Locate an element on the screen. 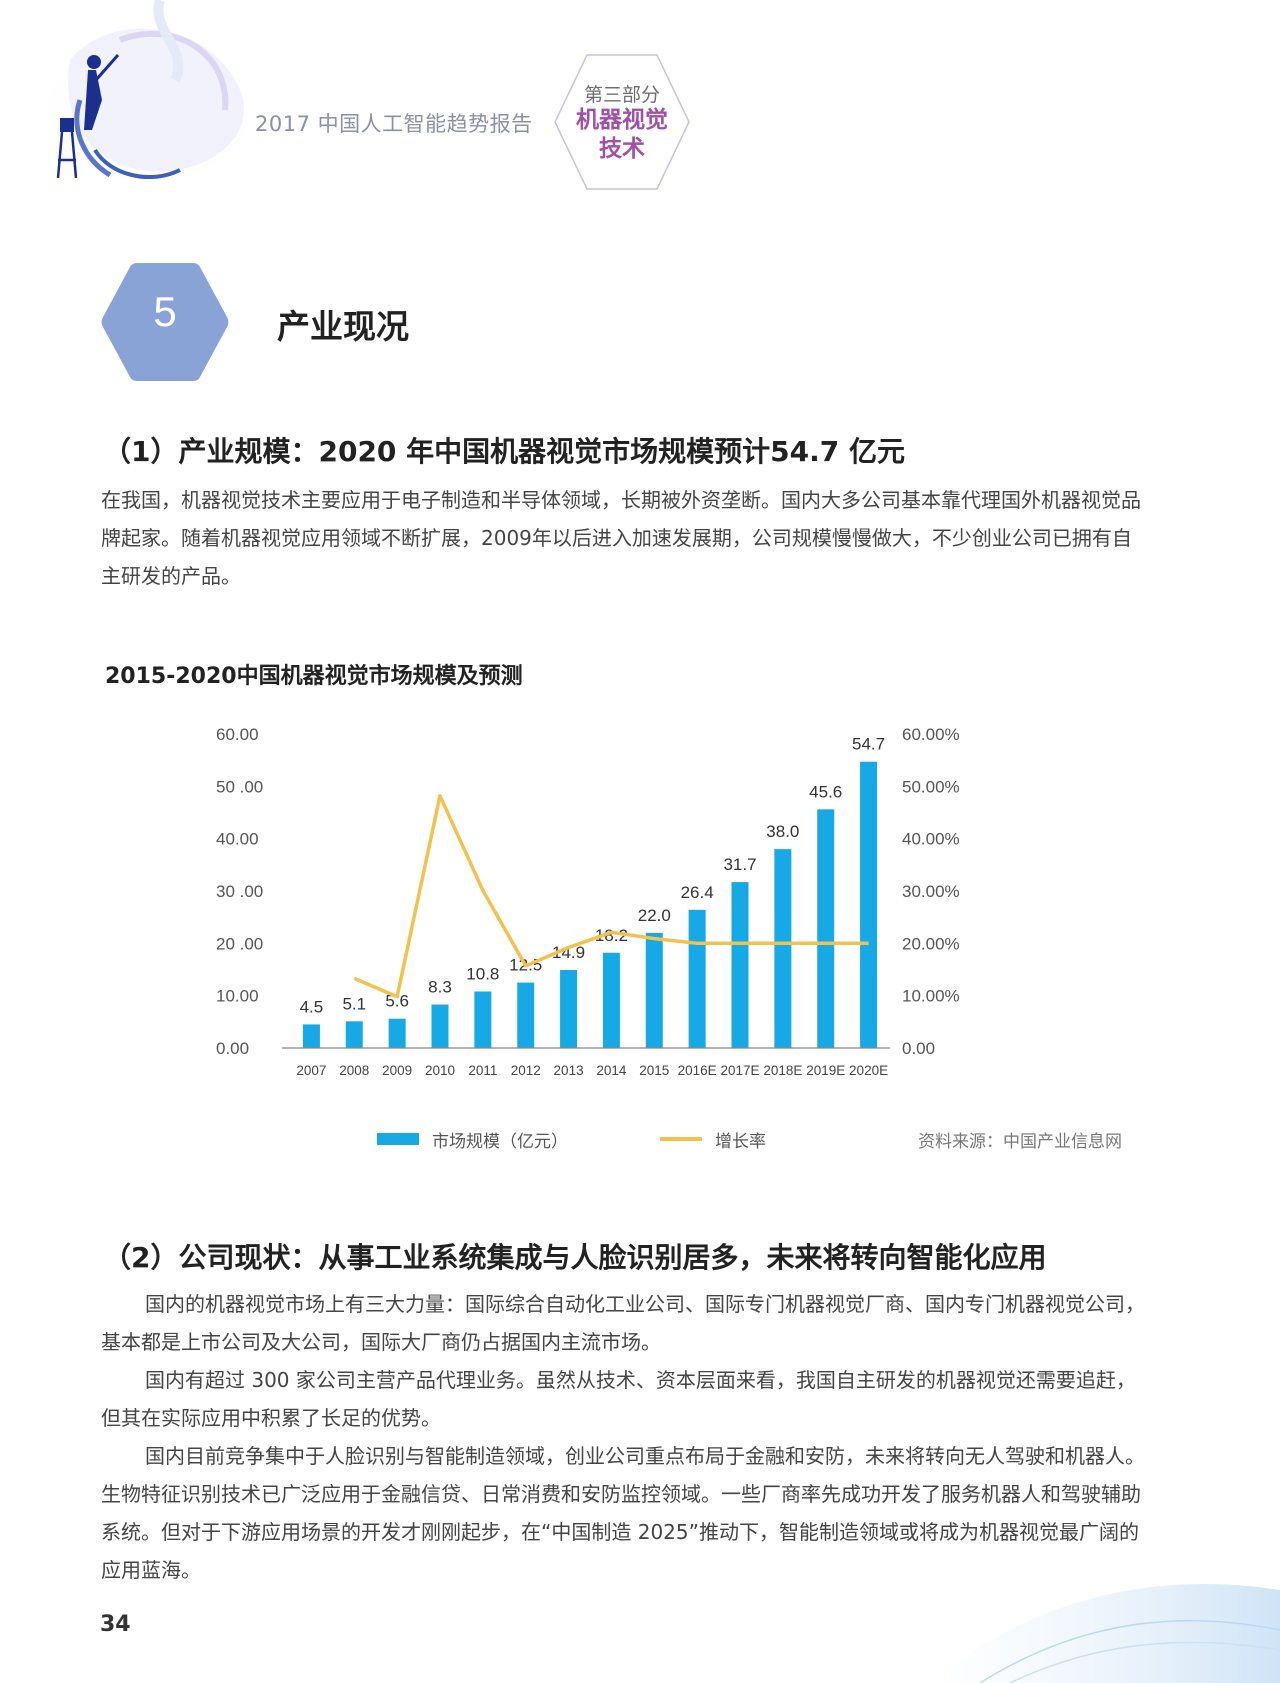 The width and height of the screenshot is (1280, 1683). x-tick-label: 2009 is located at coordinates (397, 1070).